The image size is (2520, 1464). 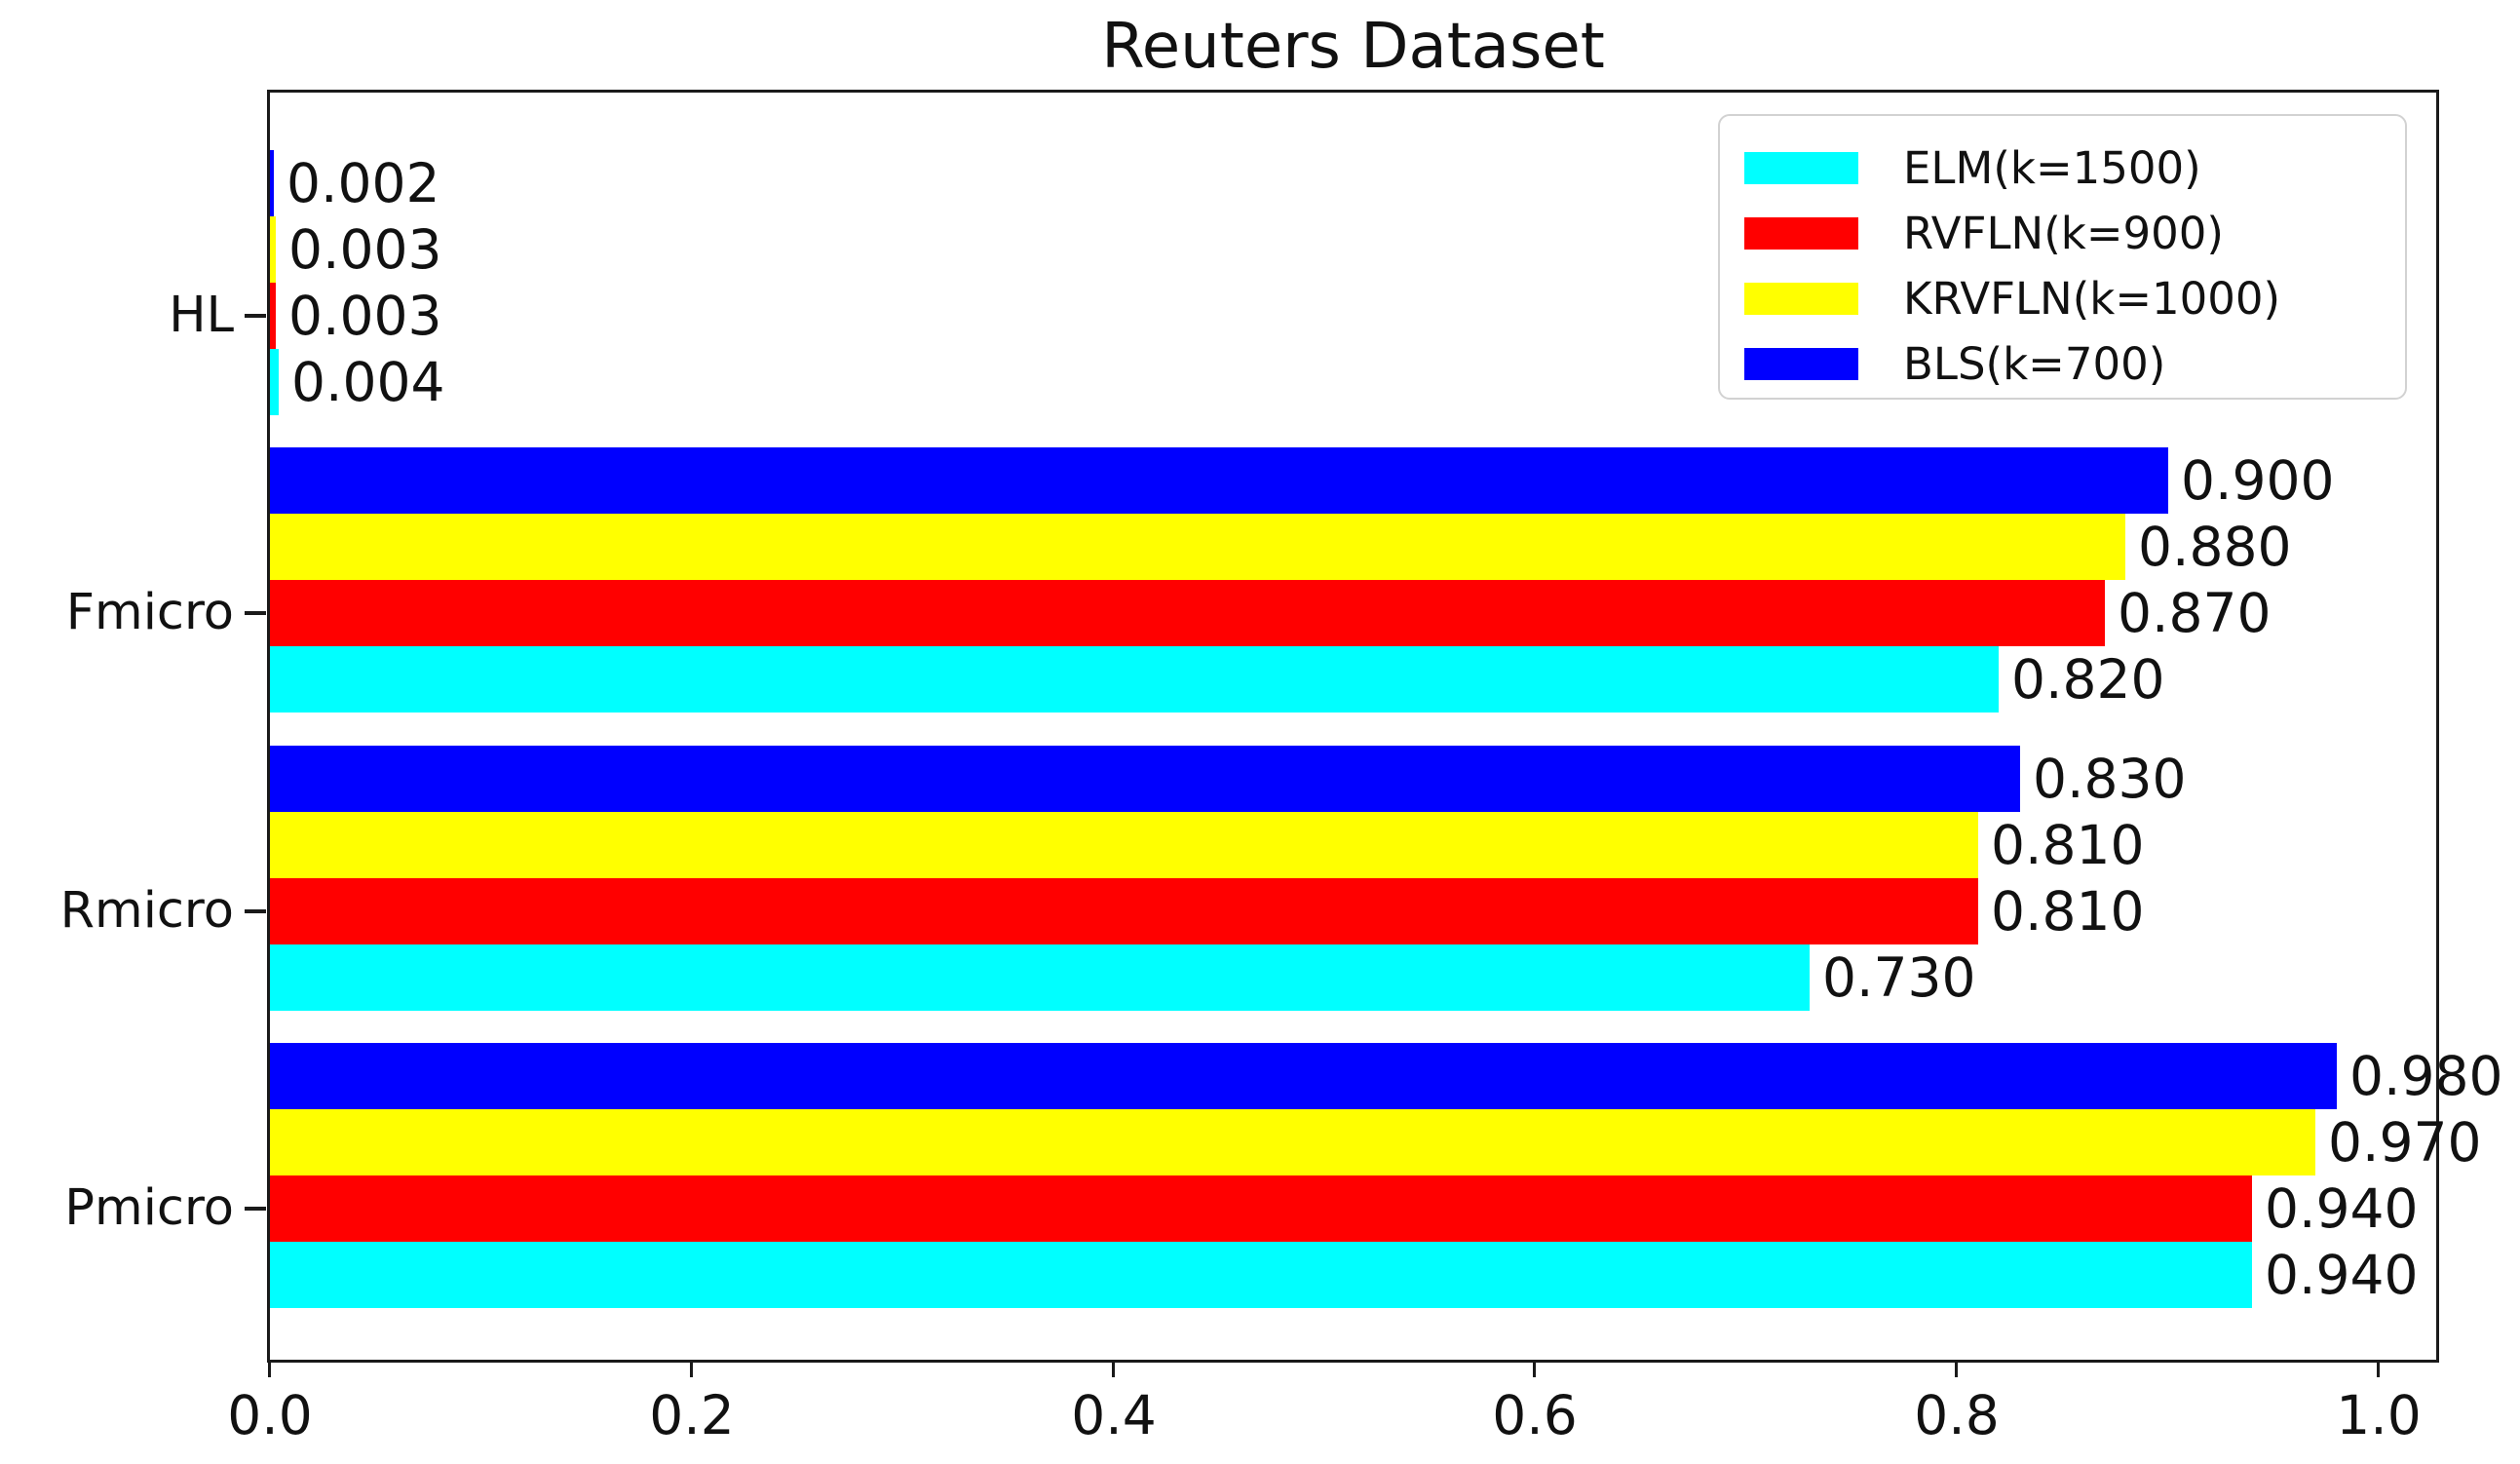 What do you see at coordinates (1040, 977) in the screenshot?
I see `bar-elm-k-1500-rmicro` at bounding box center [1040, 977].